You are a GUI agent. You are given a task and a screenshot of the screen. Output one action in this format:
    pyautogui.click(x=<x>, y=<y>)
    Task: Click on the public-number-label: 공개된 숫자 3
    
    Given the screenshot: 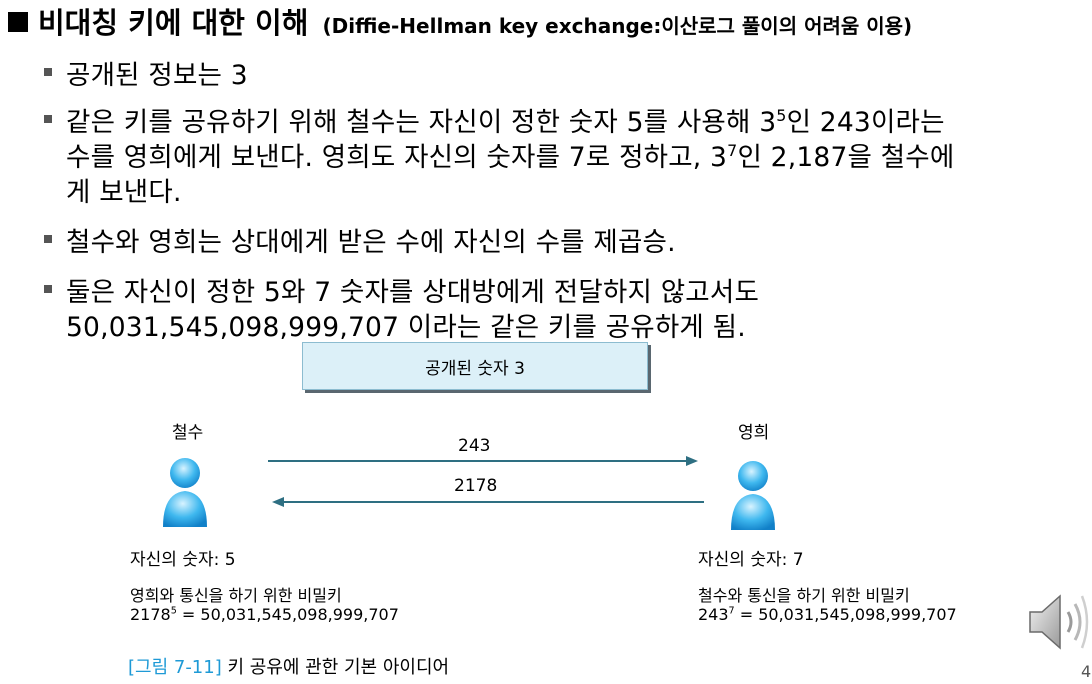 What is the action you would take?
    pyautogui.click(x=475, y=368)
    